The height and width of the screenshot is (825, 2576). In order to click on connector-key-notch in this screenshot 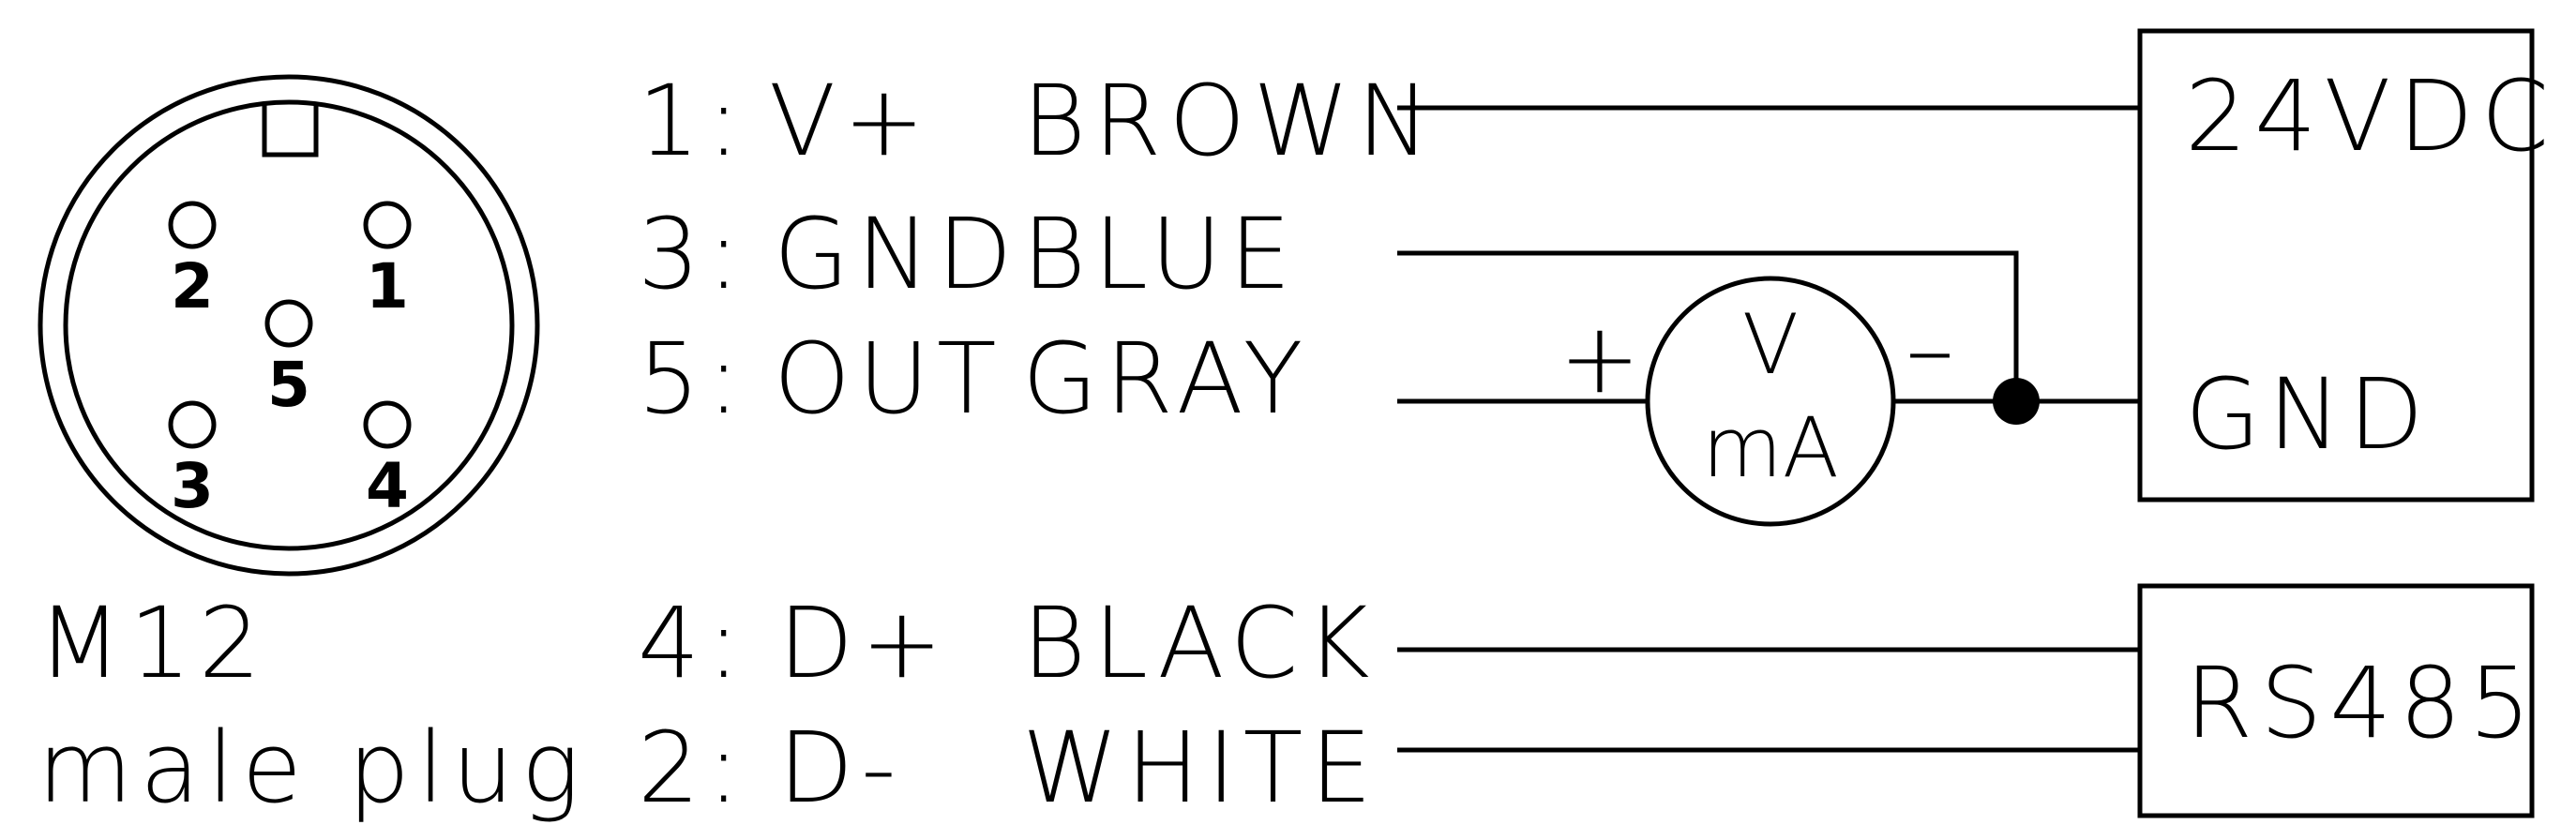, I will do `click(290, 130)`.